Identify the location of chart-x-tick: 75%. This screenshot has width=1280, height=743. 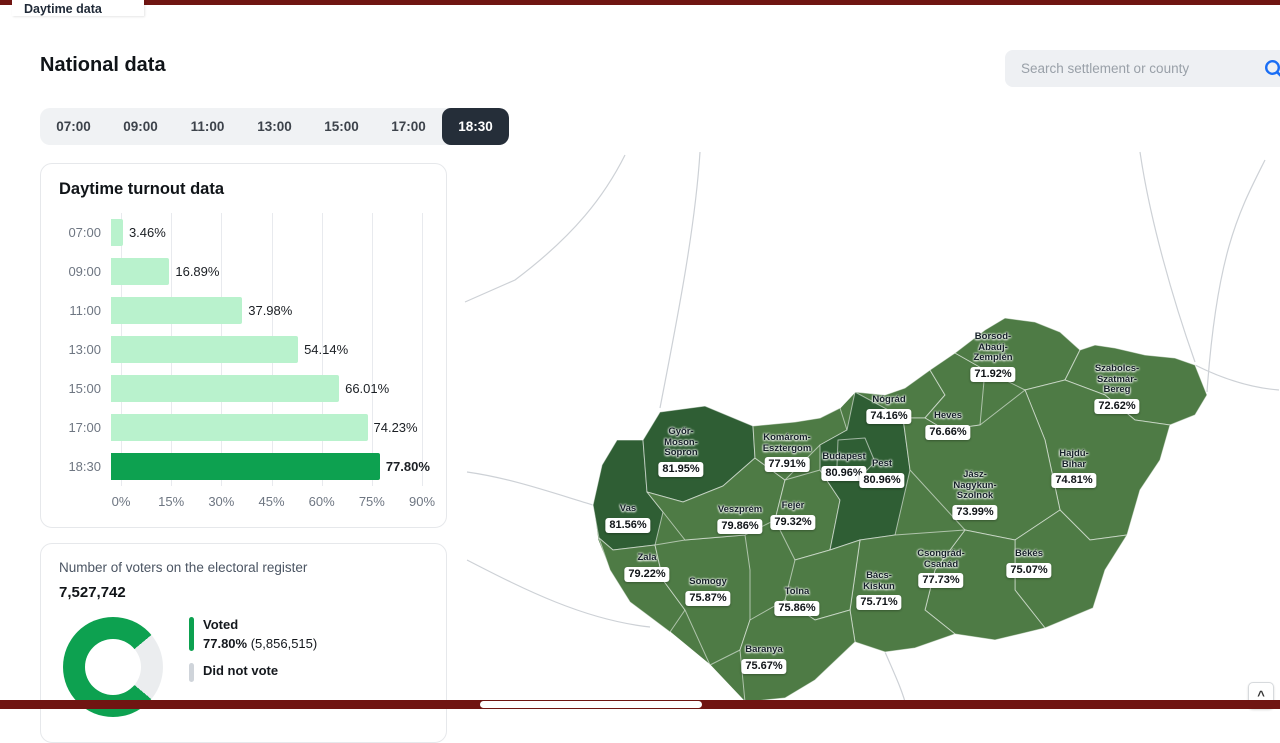
(371, 501).